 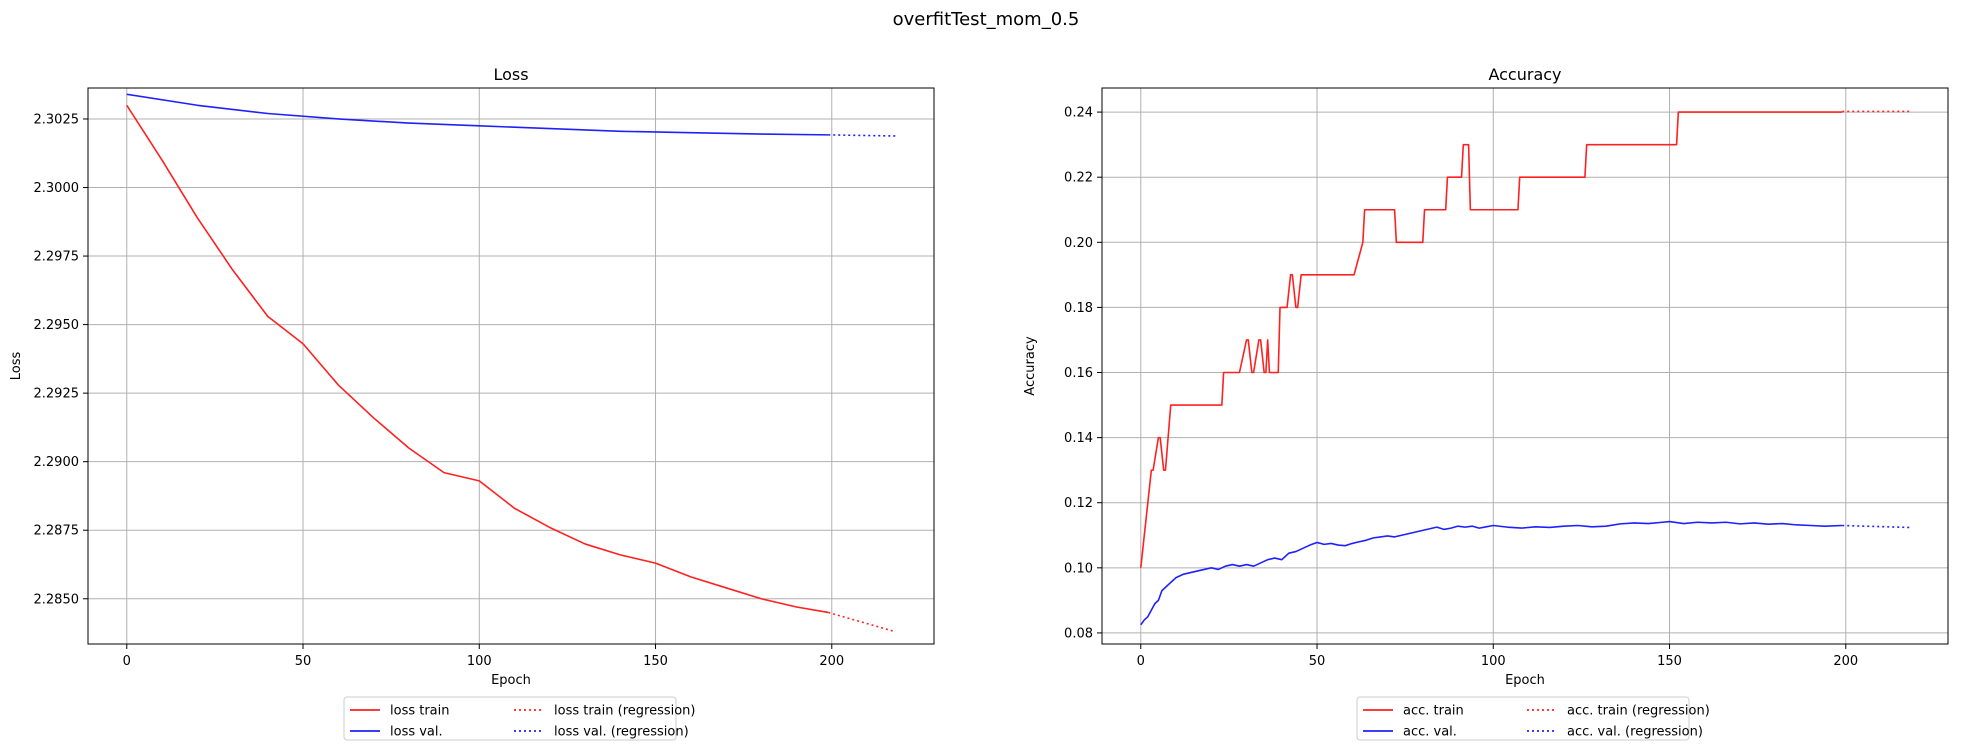 I want to click on y-tick-label: 2.2950, so click(x=57, y=325).